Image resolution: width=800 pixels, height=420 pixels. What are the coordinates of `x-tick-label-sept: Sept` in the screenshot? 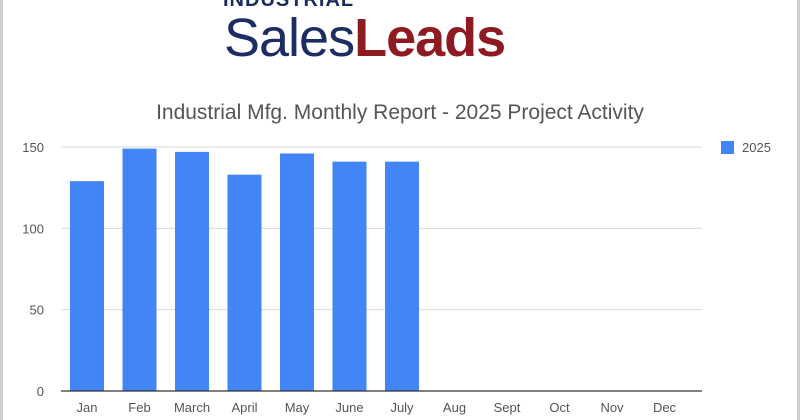 It's located at (507, 407).